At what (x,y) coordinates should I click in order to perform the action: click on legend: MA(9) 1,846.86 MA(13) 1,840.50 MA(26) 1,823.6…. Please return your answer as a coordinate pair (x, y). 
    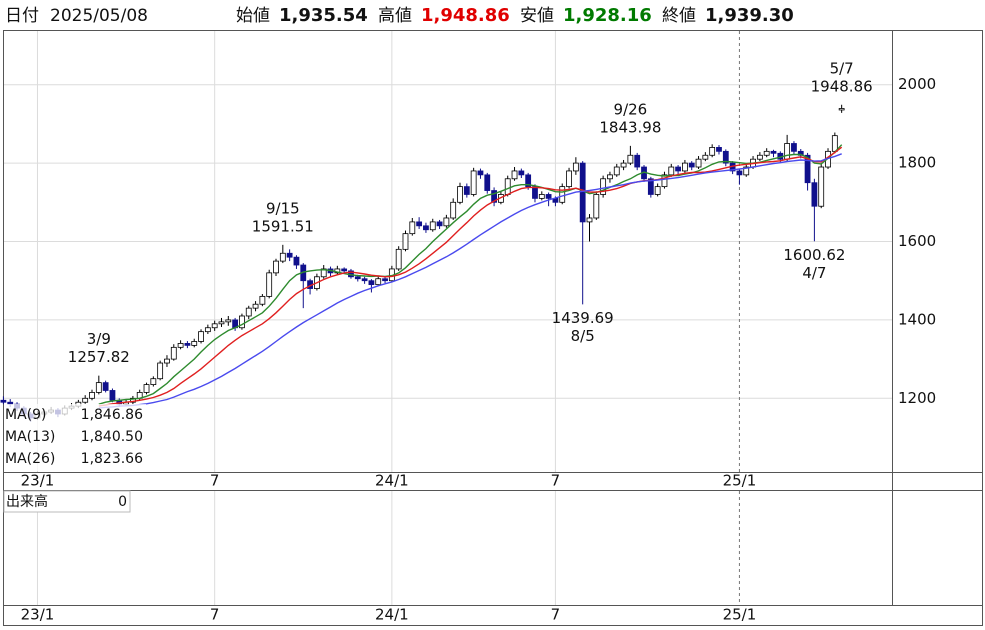
    Looking at the image, I should click on (75, 437).